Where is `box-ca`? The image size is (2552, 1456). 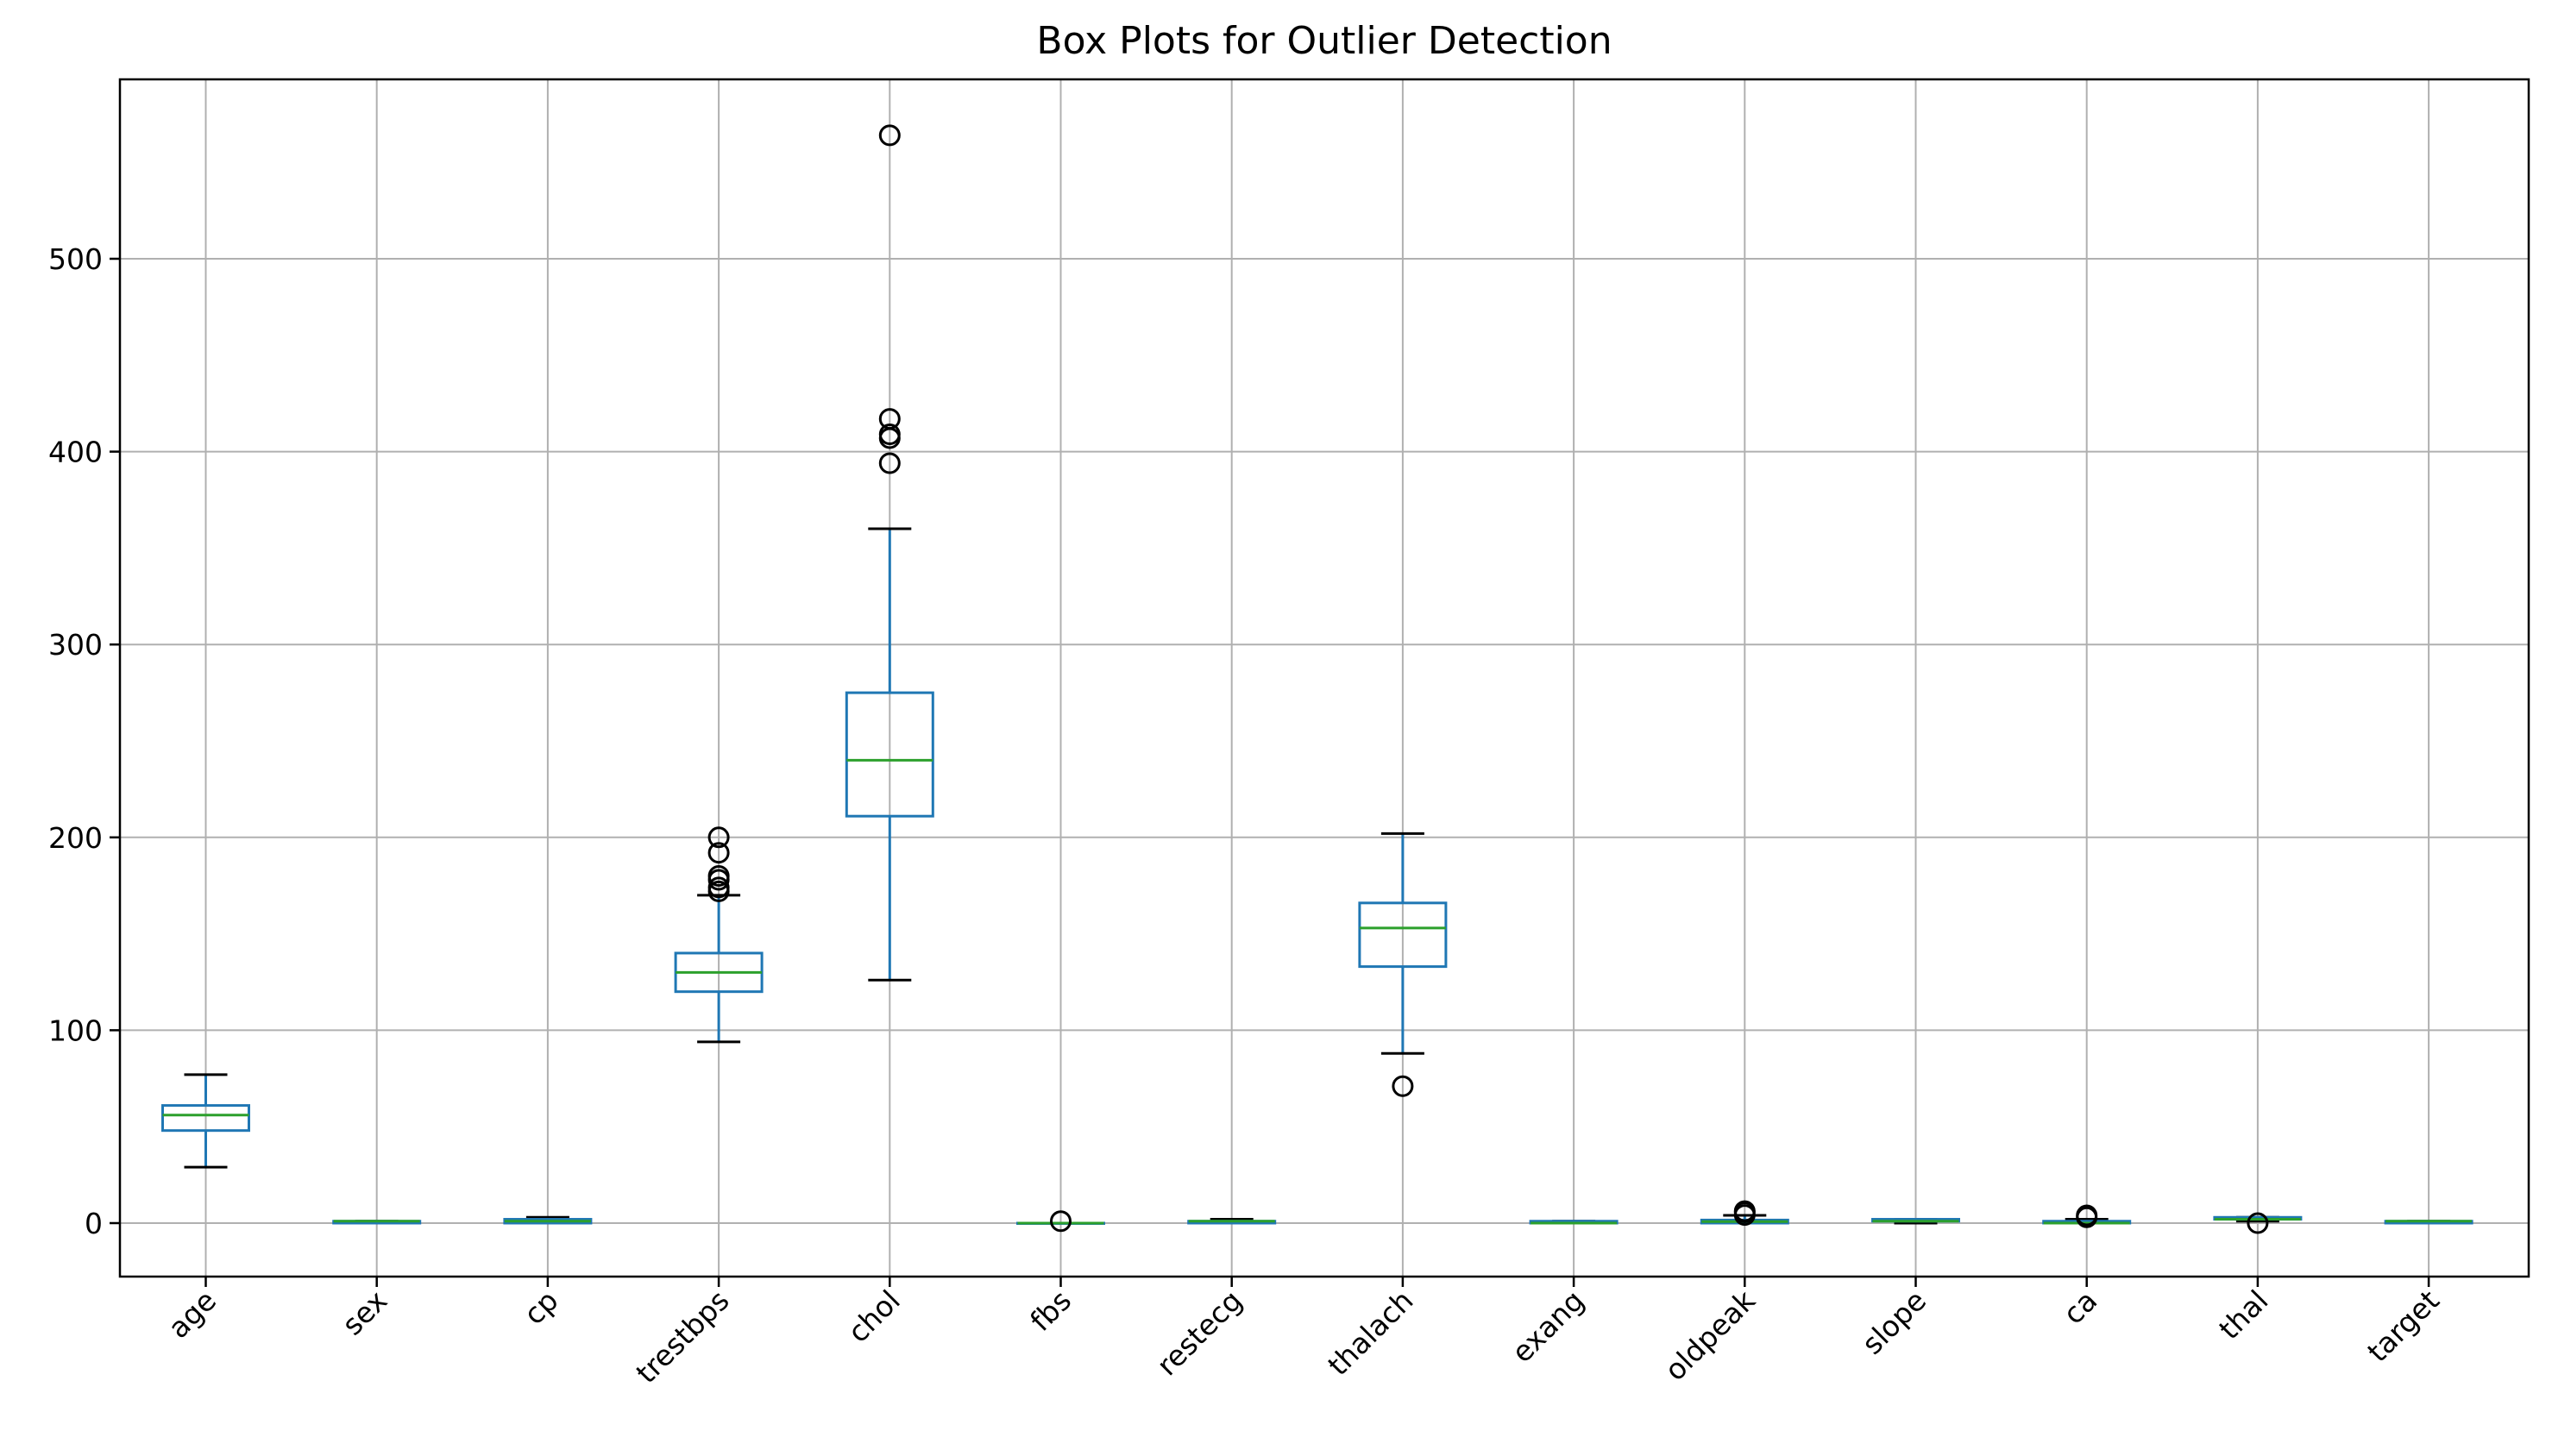 box-ca is located at coordinates (2087, 1216).